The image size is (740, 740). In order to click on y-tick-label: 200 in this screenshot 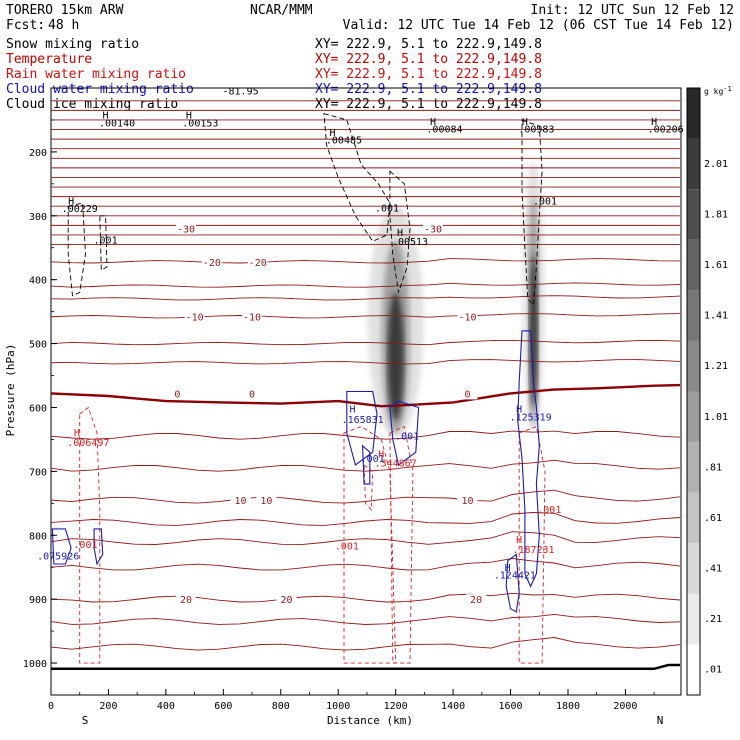, I will do `click(38, 153)`.